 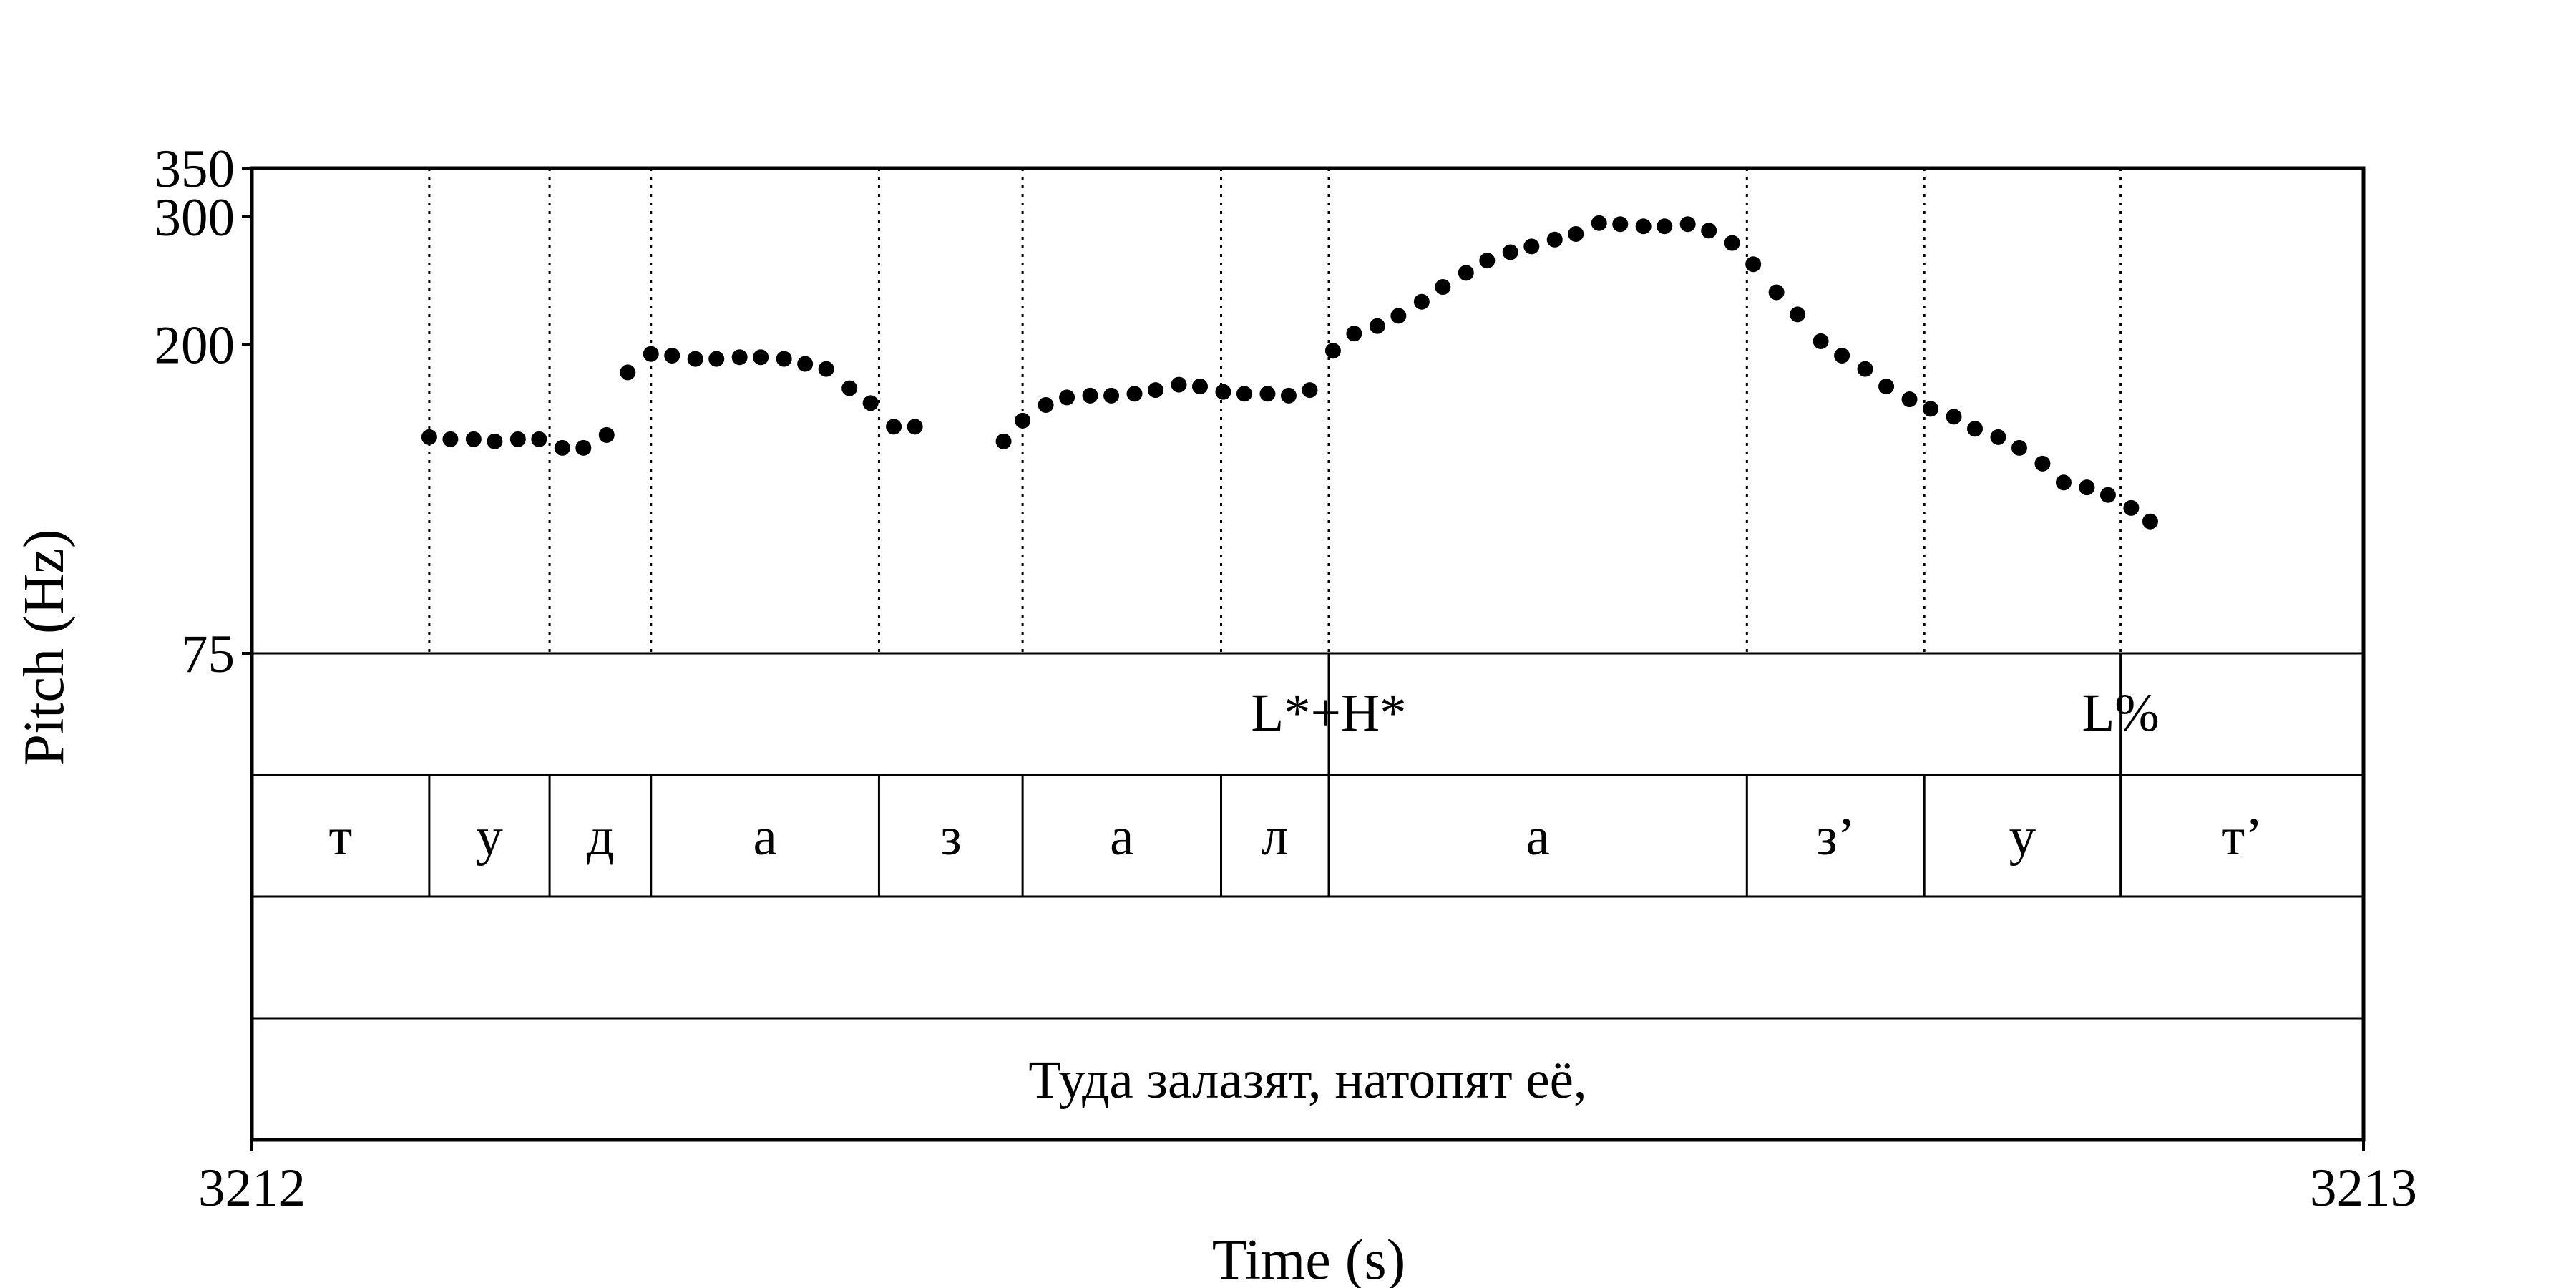 What do you see at coordinates (2120, 713) in the screenshot?
I see `tier-point-label: L%` at bounding box center [2120, 713].